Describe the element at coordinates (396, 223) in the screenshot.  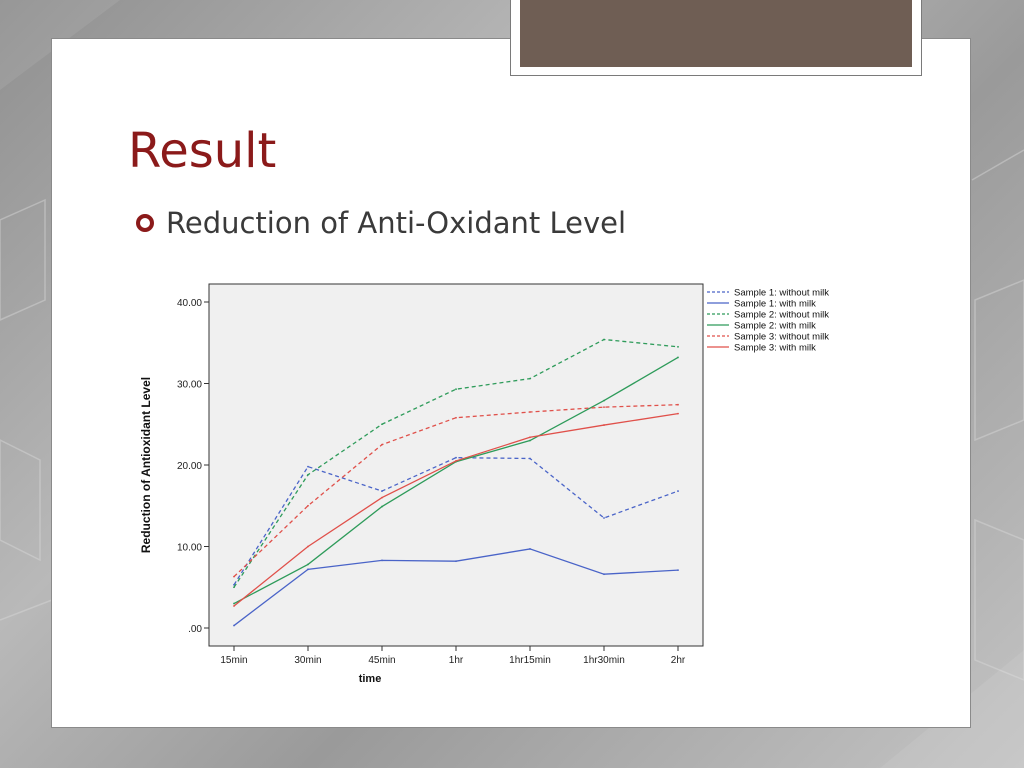
I see `bullet-text: Reduction of Anti-Oxidant Level` at that location.